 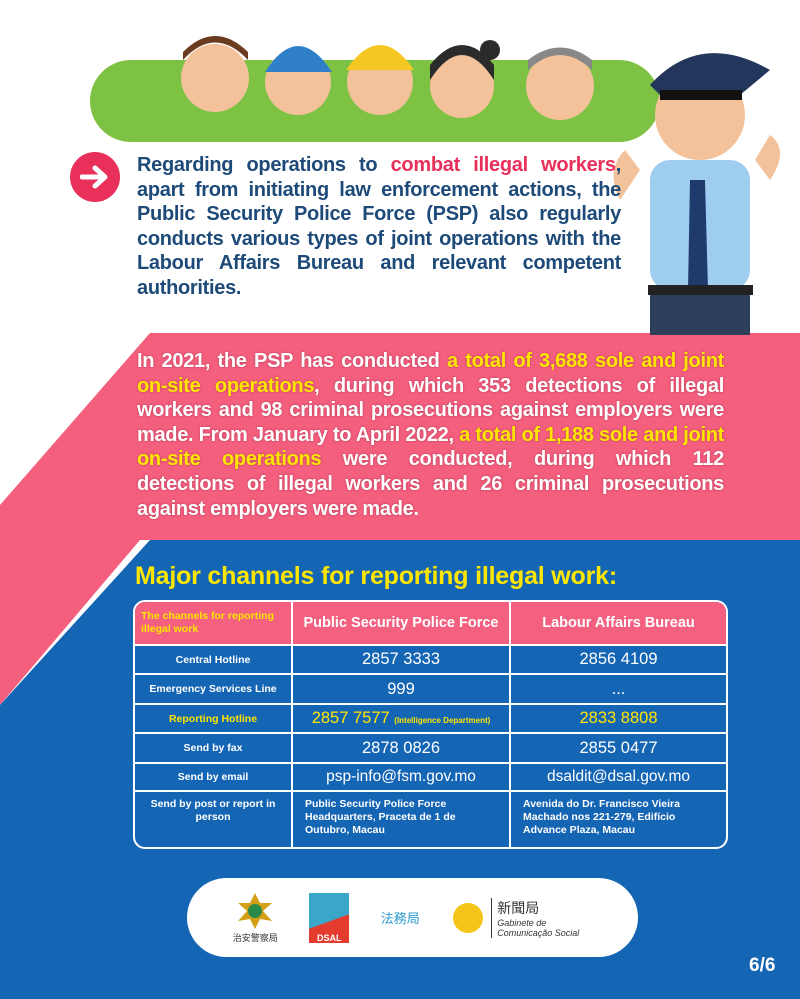 I want to click on row-label: Central Hotline, so click(x=214, y=661).